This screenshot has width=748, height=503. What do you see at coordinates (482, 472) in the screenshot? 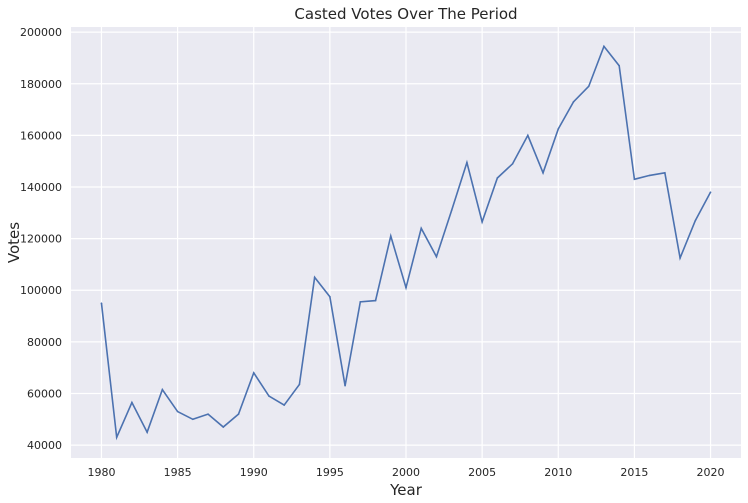
I see `x-tick-label: 2005` at bounding box center [482, 472].